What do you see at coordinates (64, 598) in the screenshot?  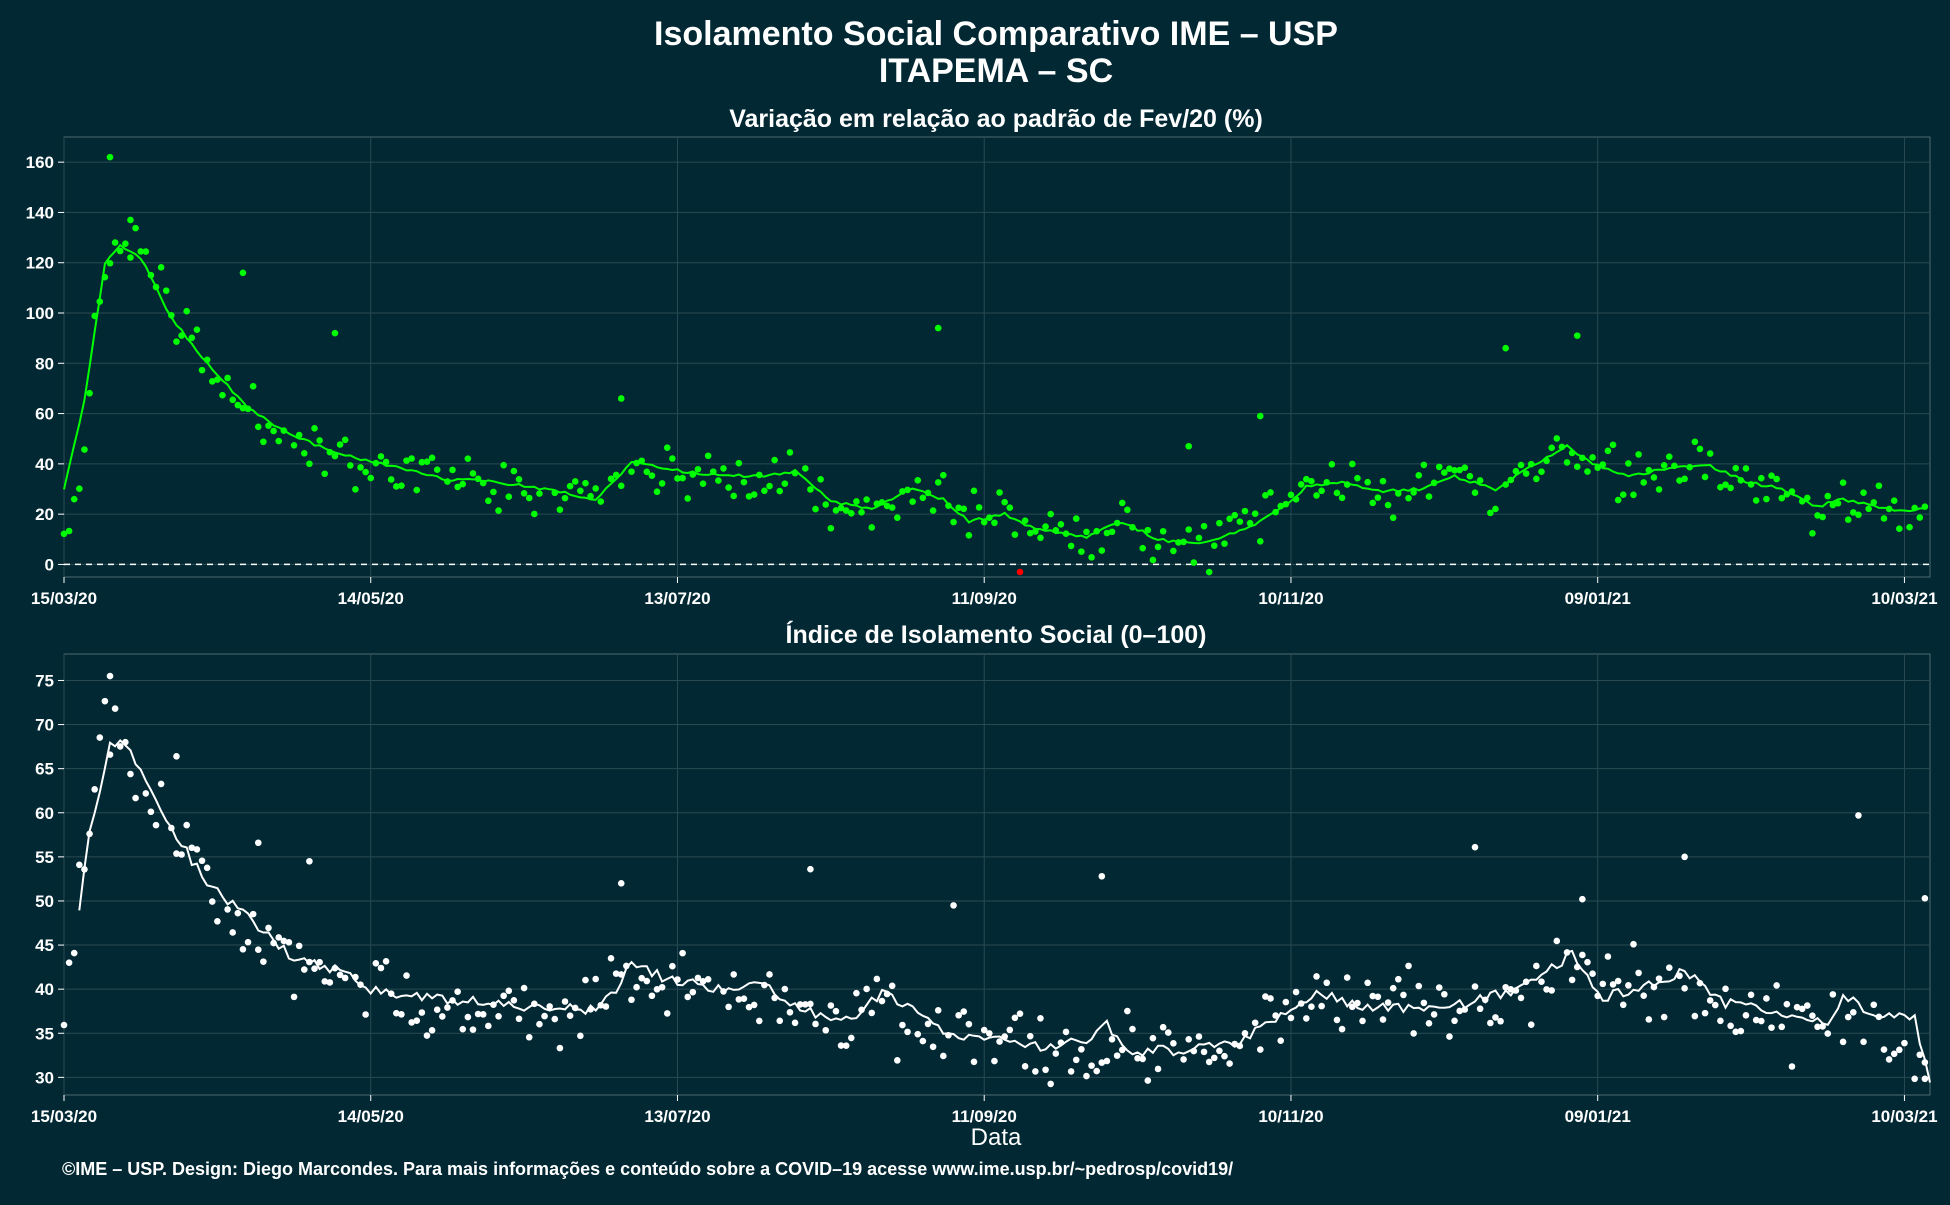 I see `x-tick-label: 15/03/20` at bounding box center [64, 598].